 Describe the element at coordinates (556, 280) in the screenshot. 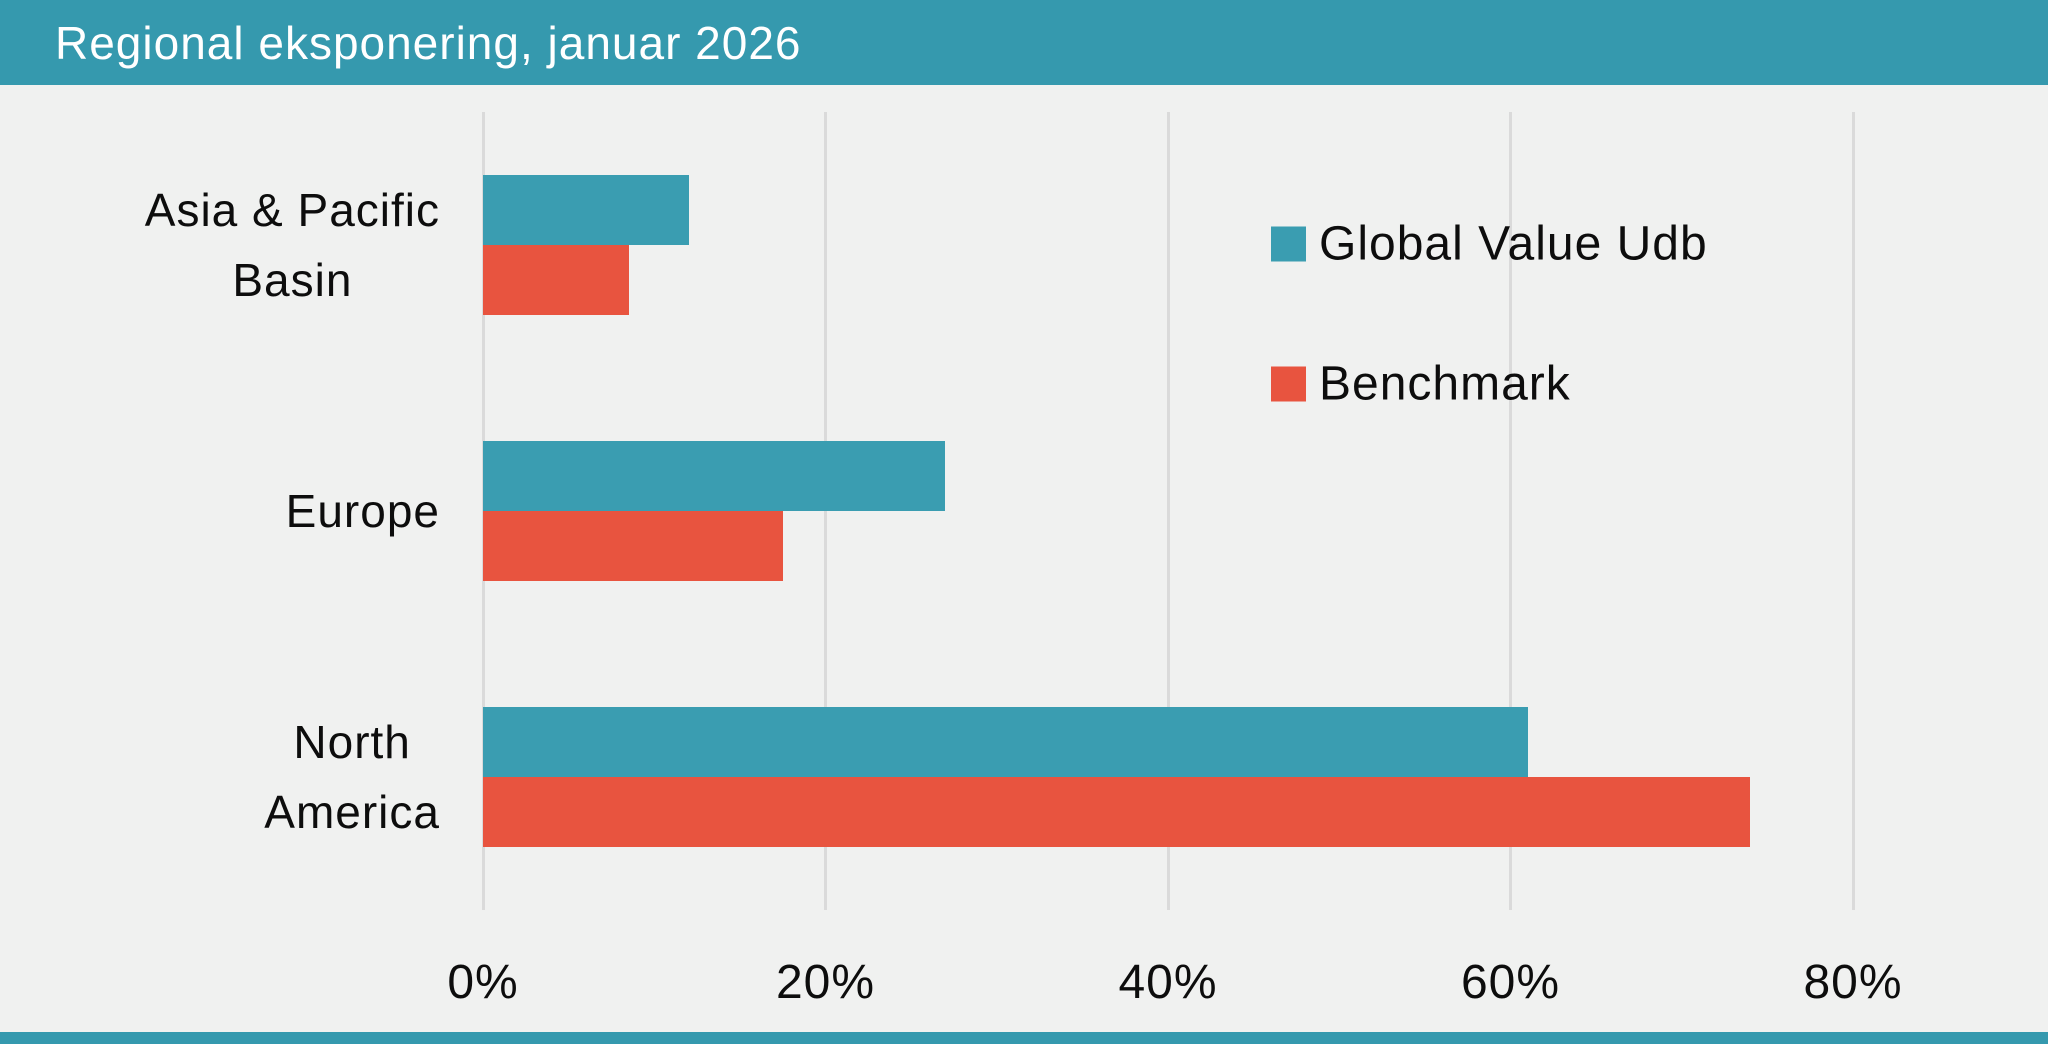

I see `bar-asia-pacific-basin-benchmark` at that location.